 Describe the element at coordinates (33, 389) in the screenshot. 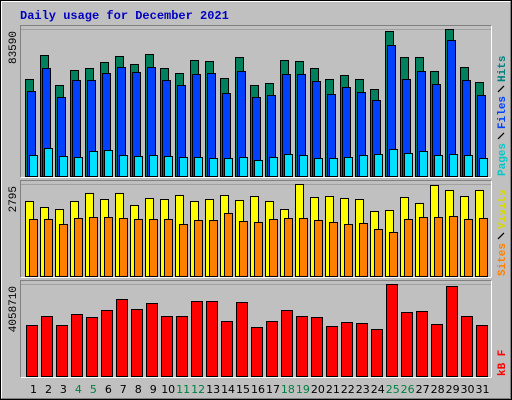

I see `x-tick-label: 1` at that location.